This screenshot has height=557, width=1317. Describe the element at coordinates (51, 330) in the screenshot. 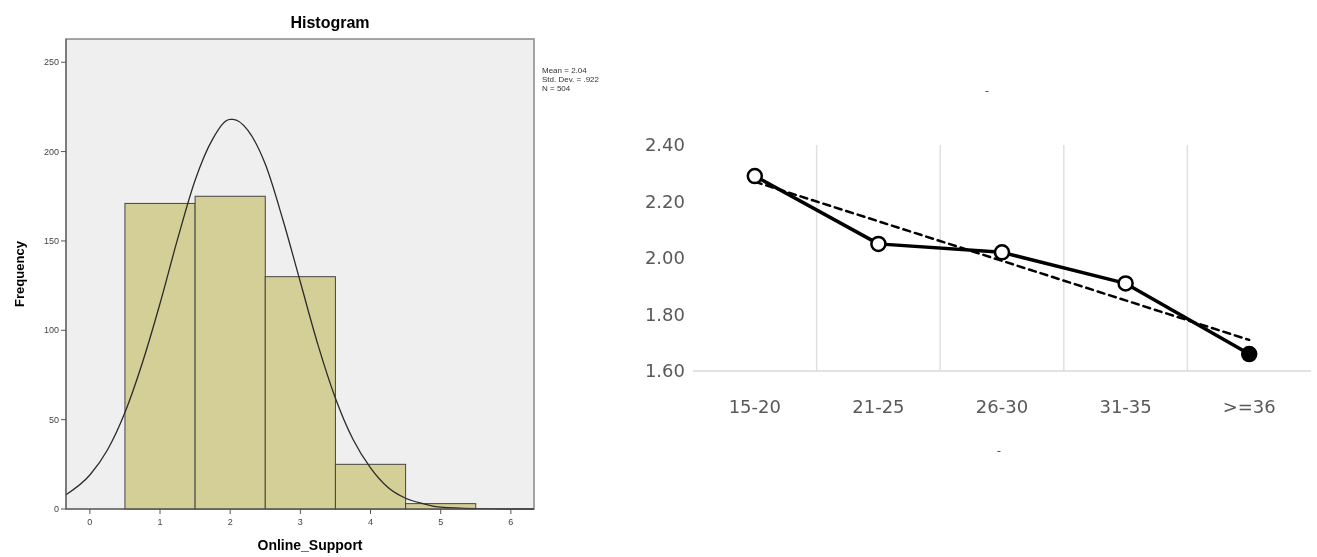

I see `y-tick-label: 100` at that location.